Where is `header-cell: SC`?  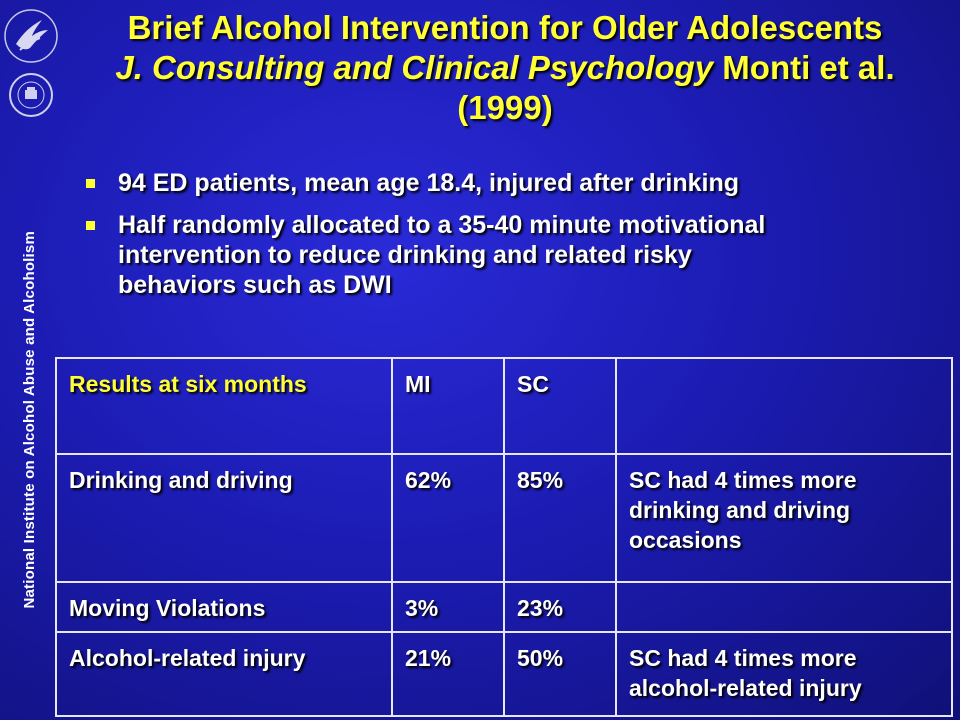 header-cell: SC is located at coordinates (560, 406).